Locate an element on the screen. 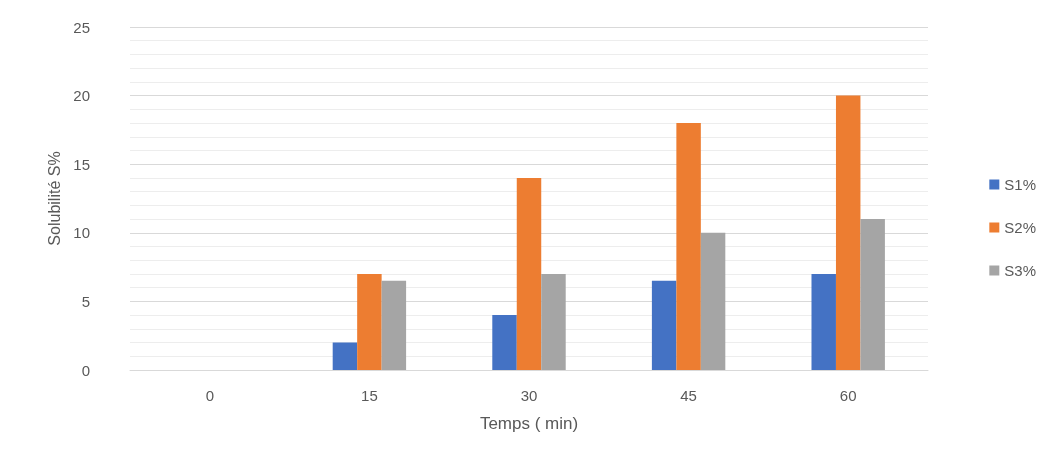 The image size is (1061, 455). x-axis-title: Temps ( min) is located at coordinates (529, 423).